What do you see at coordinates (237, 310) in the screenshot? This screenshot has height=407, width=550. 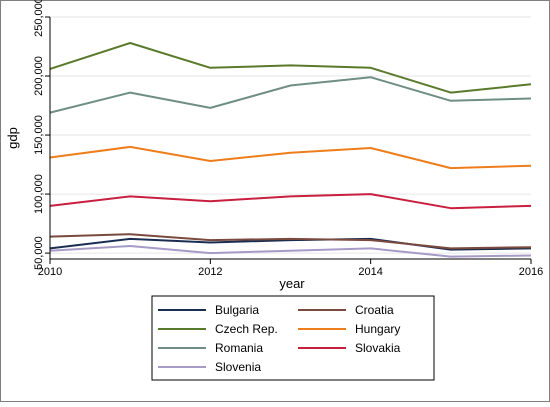 I see `legend-label-bulgaria: Bulgaria` at bounding box center [237, 310].